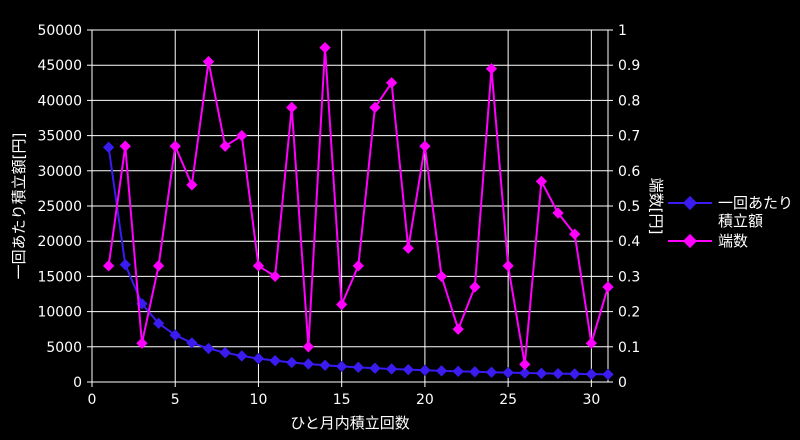 The image size is (800, 440). I want to click on left-y-tick-label: 35000, so click(59, 137).